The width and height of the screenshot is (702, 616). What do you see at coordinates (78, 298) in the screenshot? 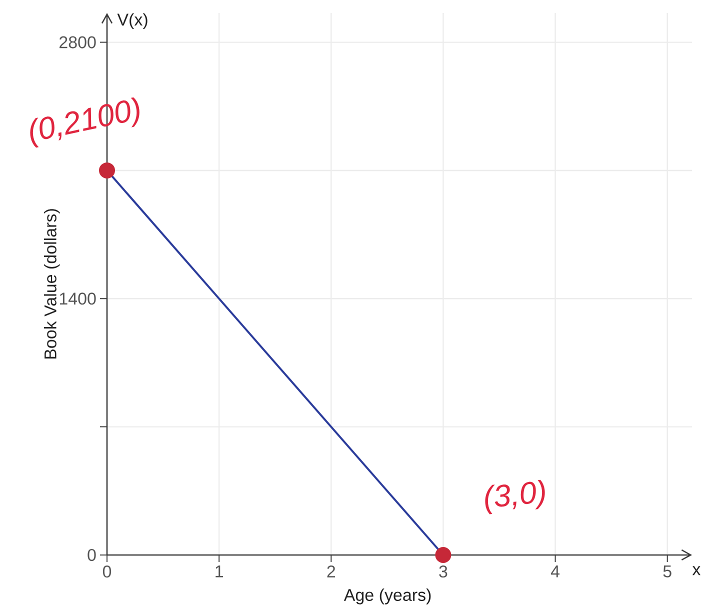
I see `y-tick-label: 1400` at bounding box center [78, 298].